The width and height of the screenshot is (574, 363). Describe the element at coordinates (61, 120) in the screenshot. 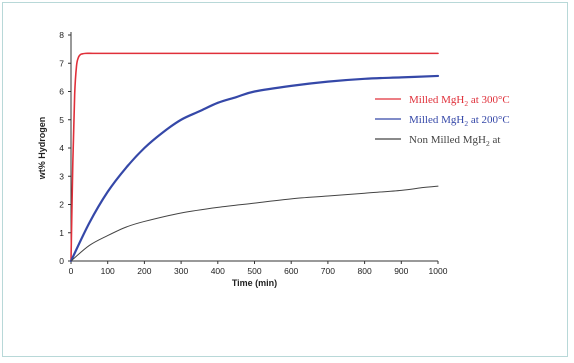

I see `y-tick-label: 5` at that location.